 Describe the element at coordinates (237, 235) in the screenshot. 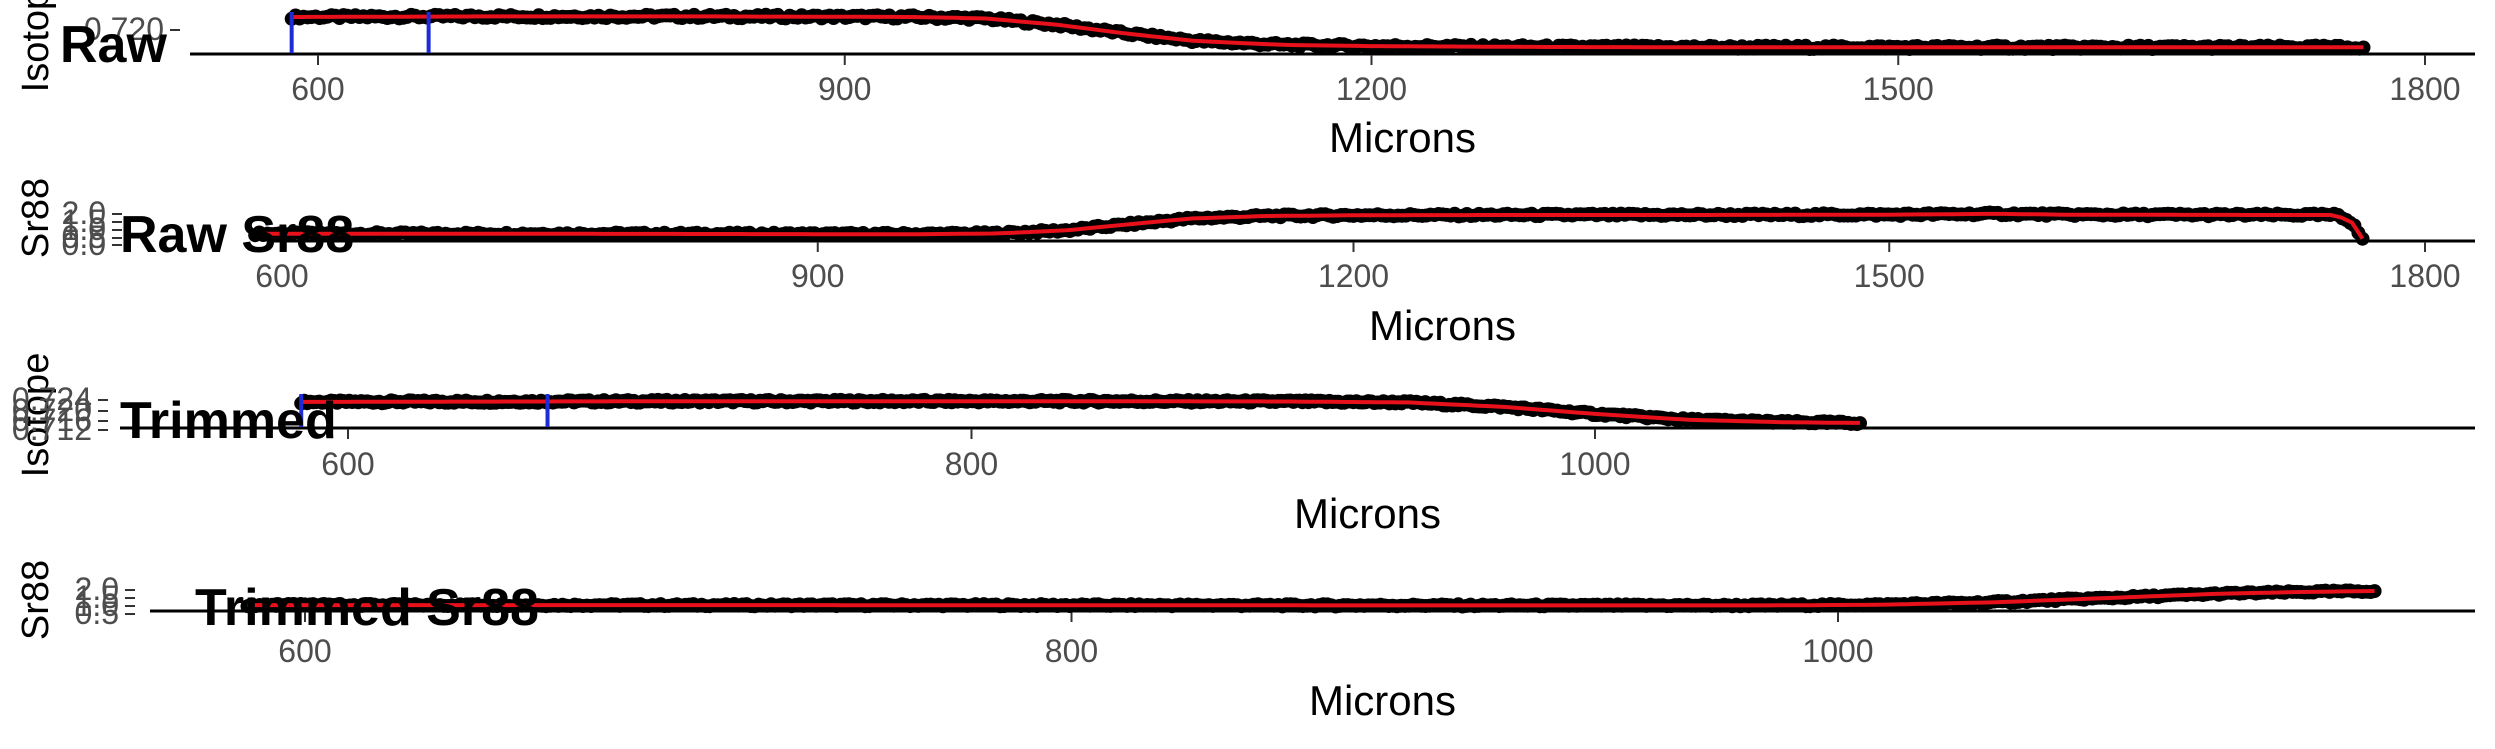

I see `panel-title: Raw Sr88` at that location.